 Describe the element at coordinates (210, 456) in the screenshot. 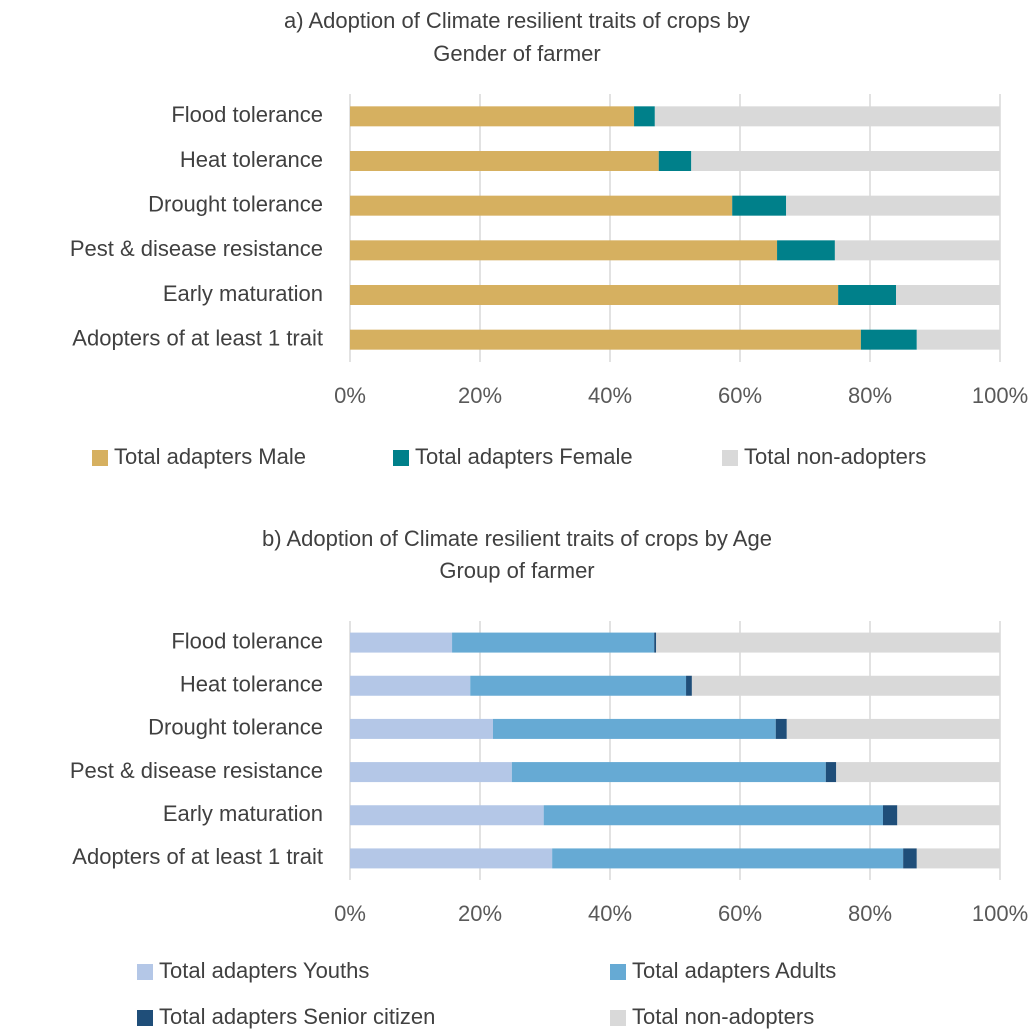

I see `legend-label: Total adapters Male` at that location.